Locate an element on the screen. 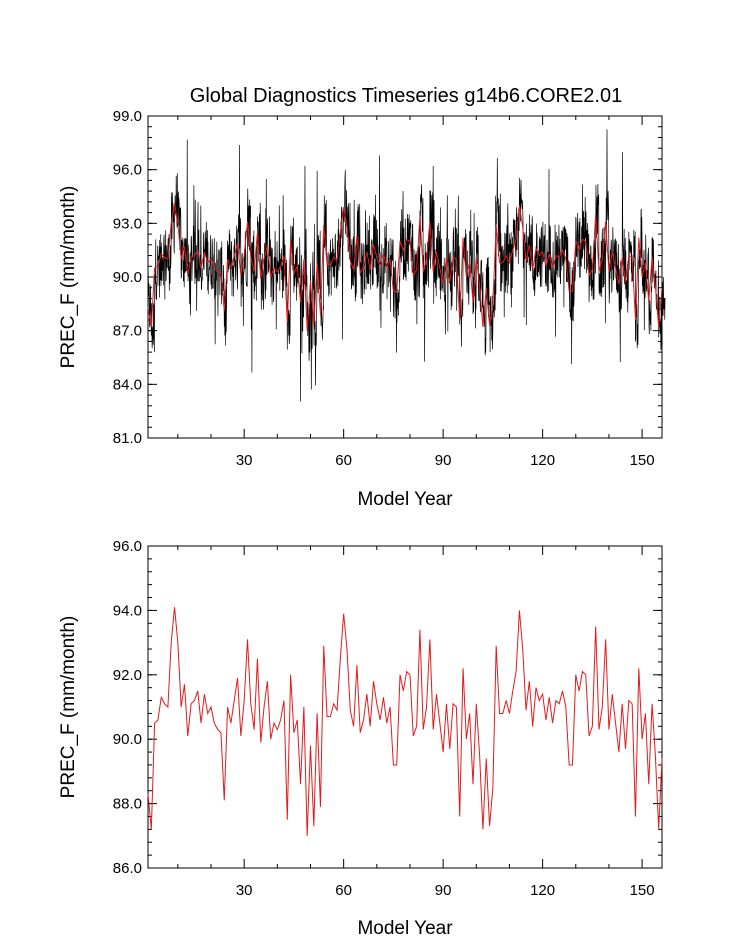  top-y-tick-label: 81.0 is located at coordinates (127, 438).